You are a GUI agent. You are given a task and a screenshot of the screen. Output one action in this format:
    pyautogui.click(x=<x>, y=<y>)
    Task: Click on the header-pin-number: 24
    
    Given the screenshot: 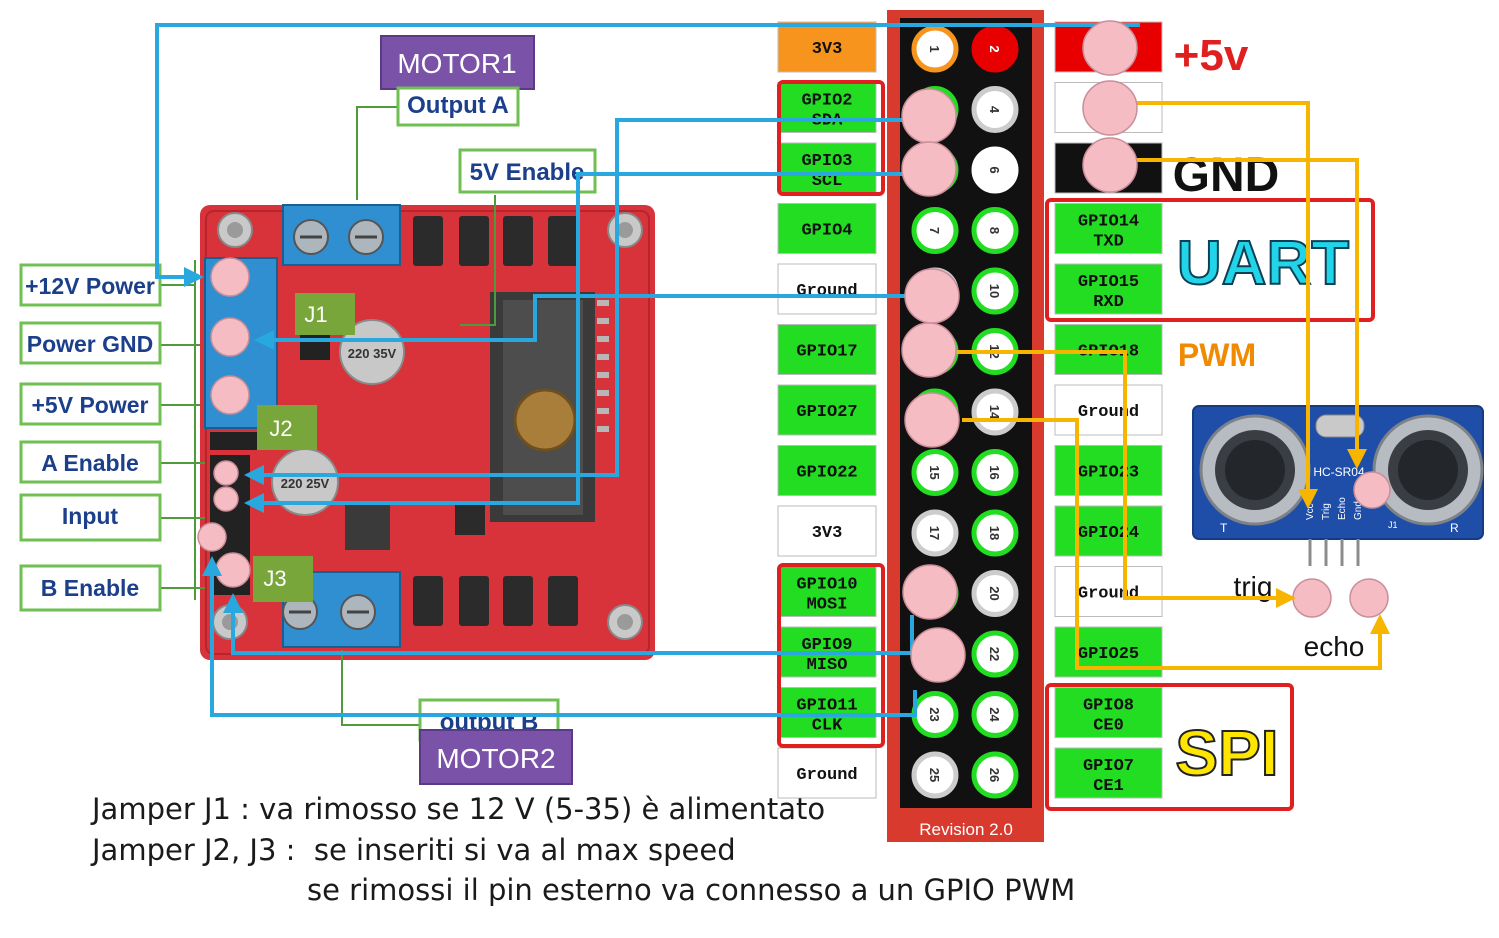 What is the action you would take?
    pyautogui.click(x=994, y=714)
    